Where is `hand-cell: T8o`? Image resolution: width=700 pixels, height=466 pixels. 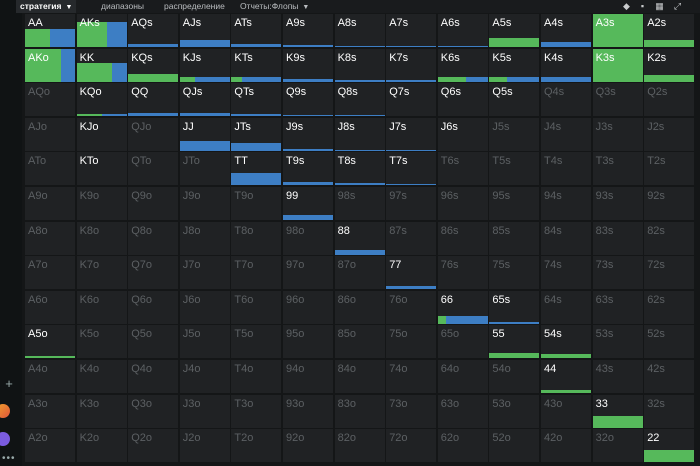 hand-cell: T8o is located at coordinates (256, 238).